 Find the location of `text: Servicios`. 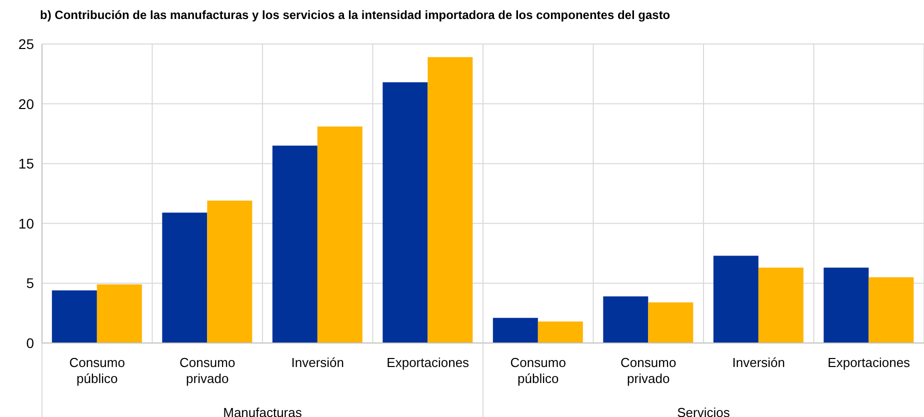

text: Servicios is located at coordinates (703, 411).